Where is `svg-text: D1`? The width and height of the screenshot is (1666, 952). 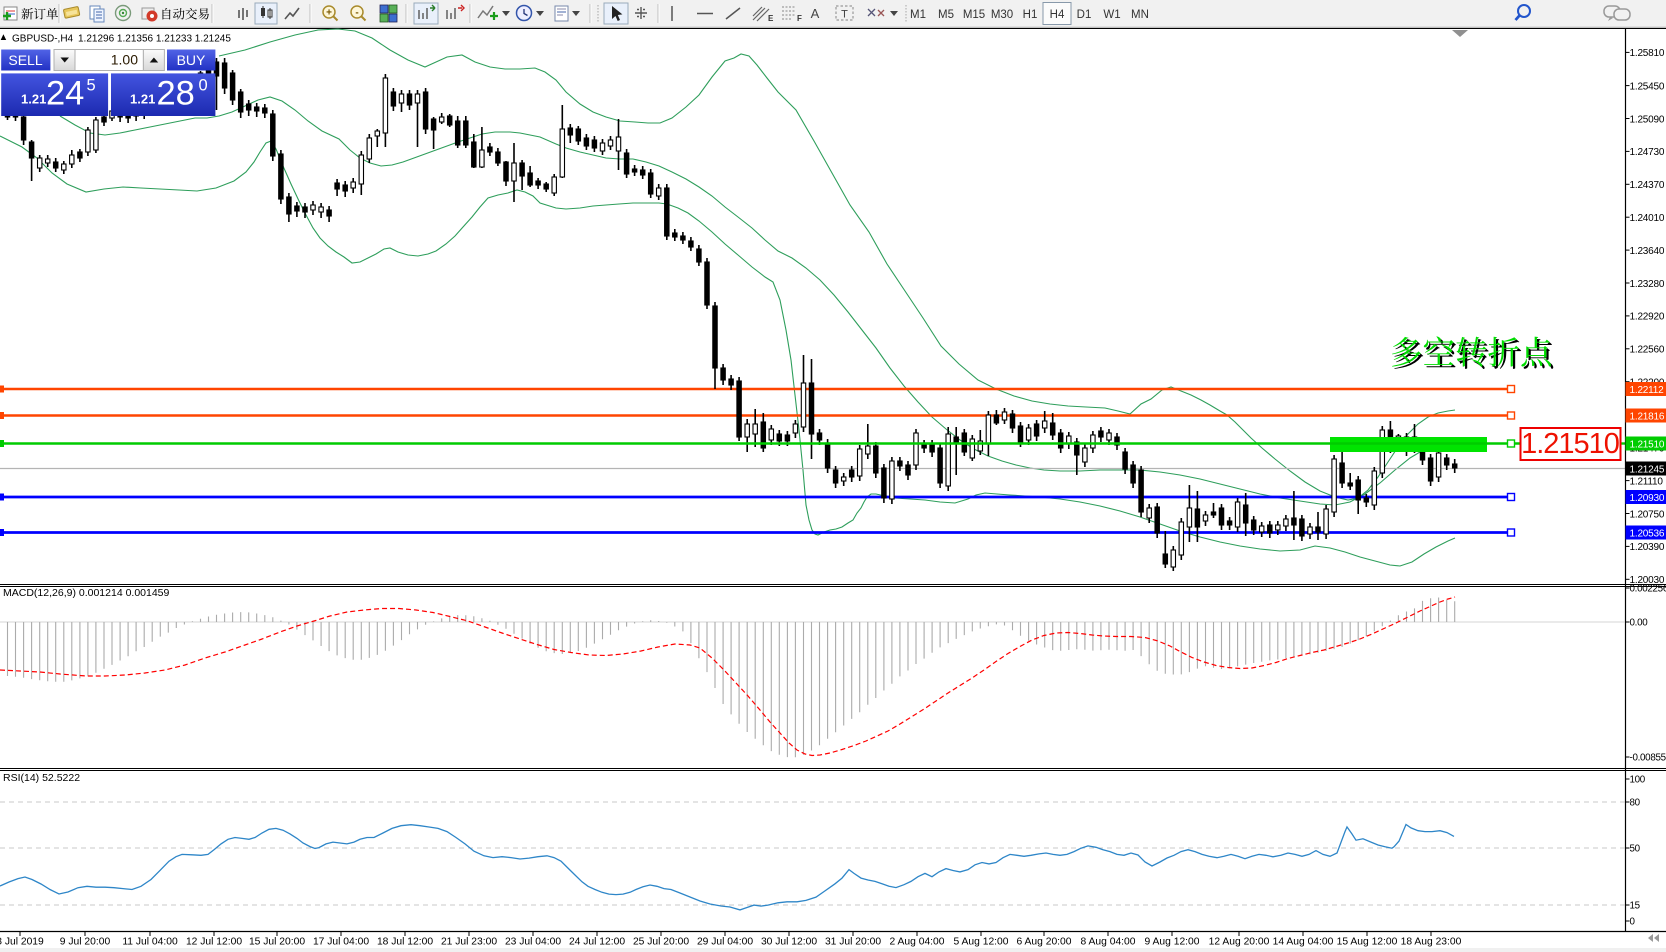 svg-text: D1 is located at coordinates (1084, 15).